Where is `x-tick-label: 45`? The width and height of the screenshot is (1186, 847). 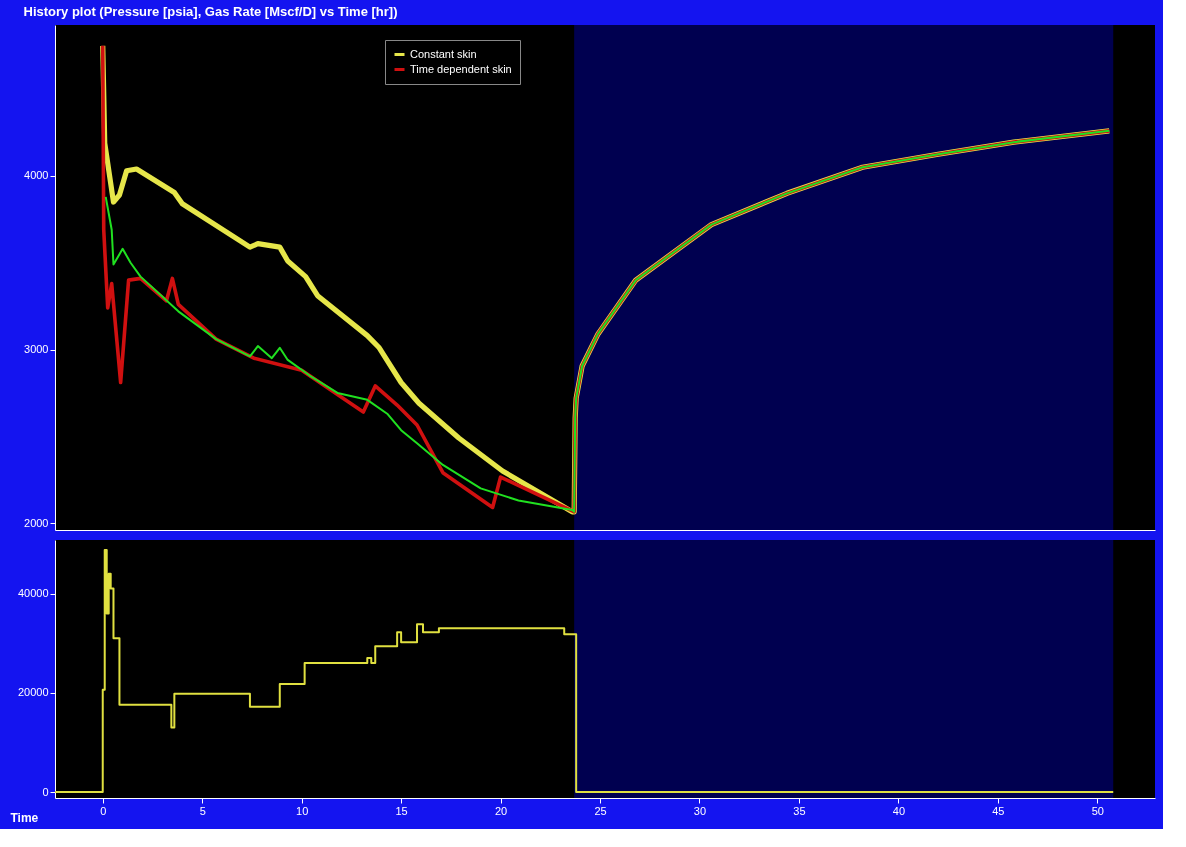
x-tick-label: 45 is located at coordinates (998, 810).